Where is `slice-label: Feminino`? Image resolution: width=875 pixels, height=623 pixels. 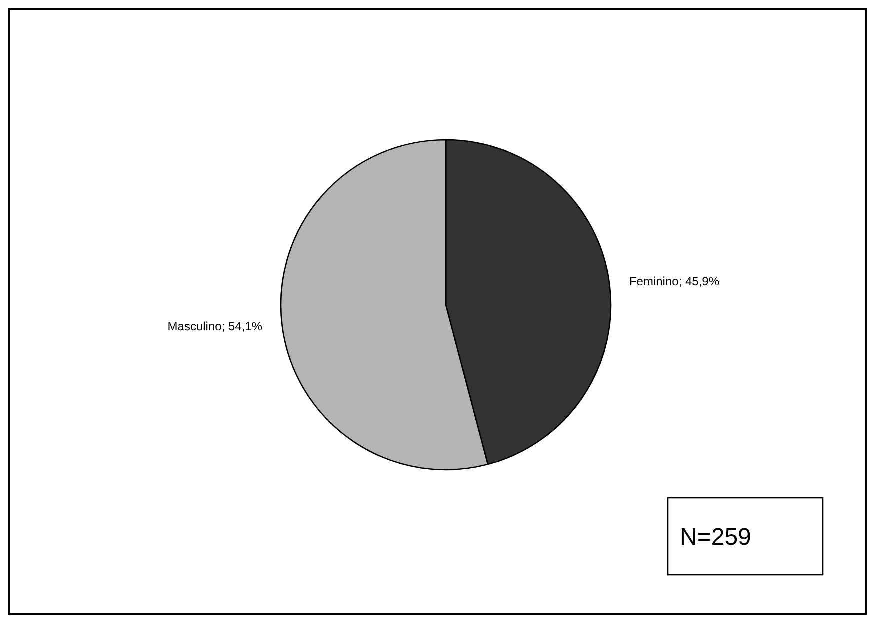
slice-label: Feminino is located at coordinates (654, 281).